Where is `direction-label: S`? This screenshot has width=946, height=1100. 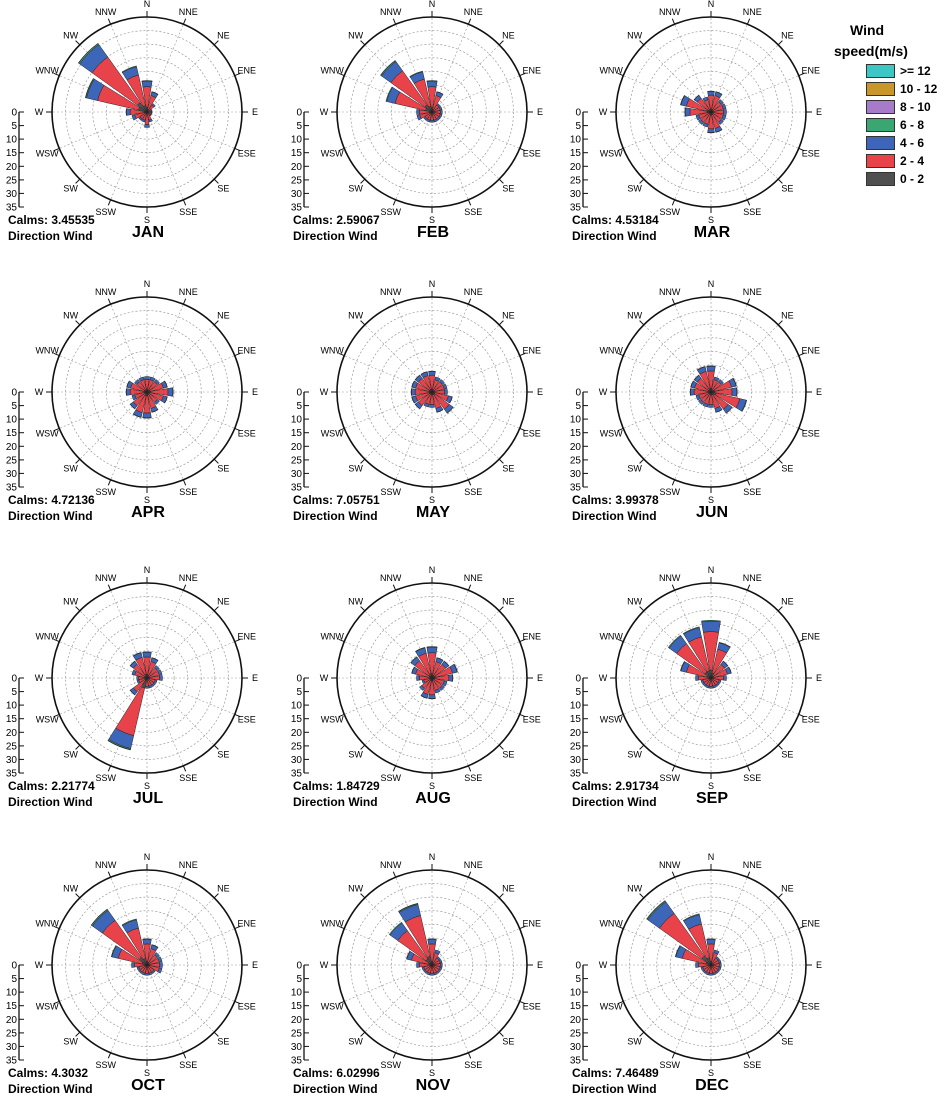
direction-label: S is located at coordinates (147, 1073).